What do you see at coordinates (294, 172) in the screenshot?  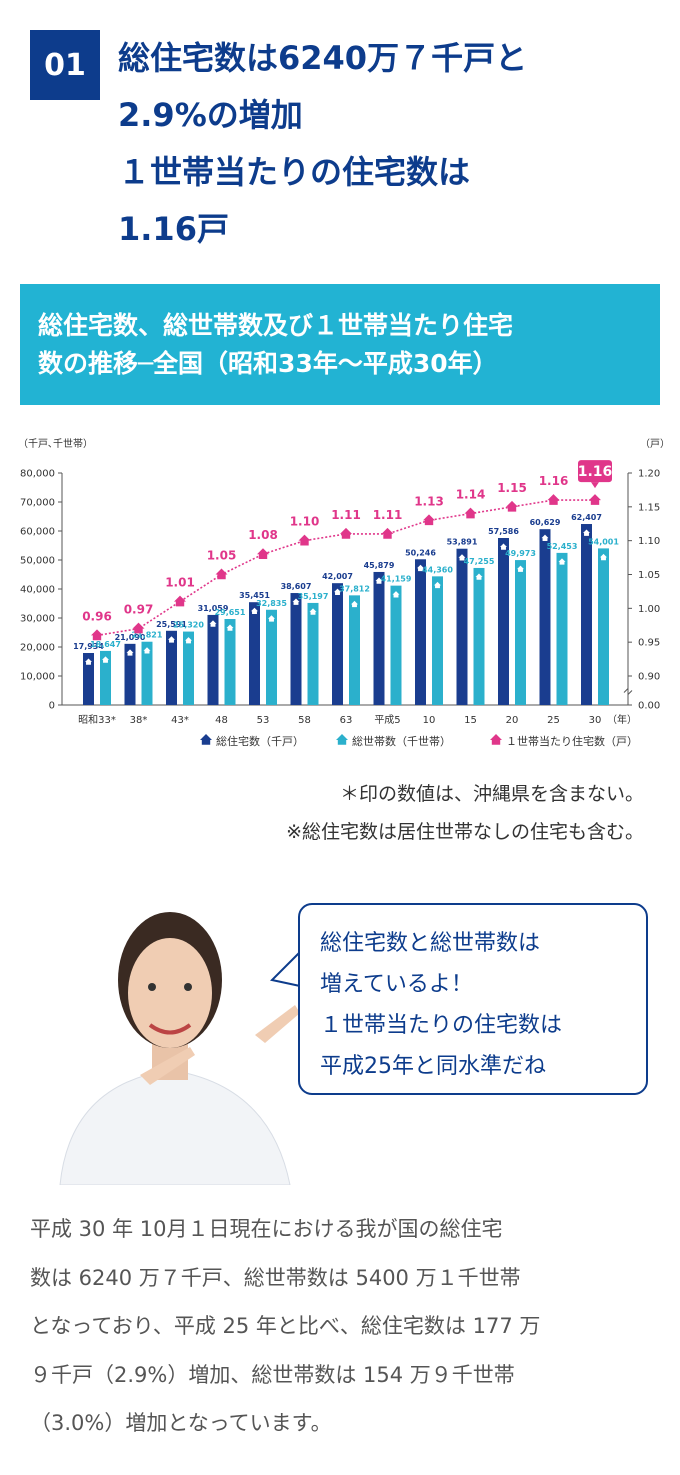 I see `heading-line: １世帯当たりの住宅数は` at bounding box center [294, 172].